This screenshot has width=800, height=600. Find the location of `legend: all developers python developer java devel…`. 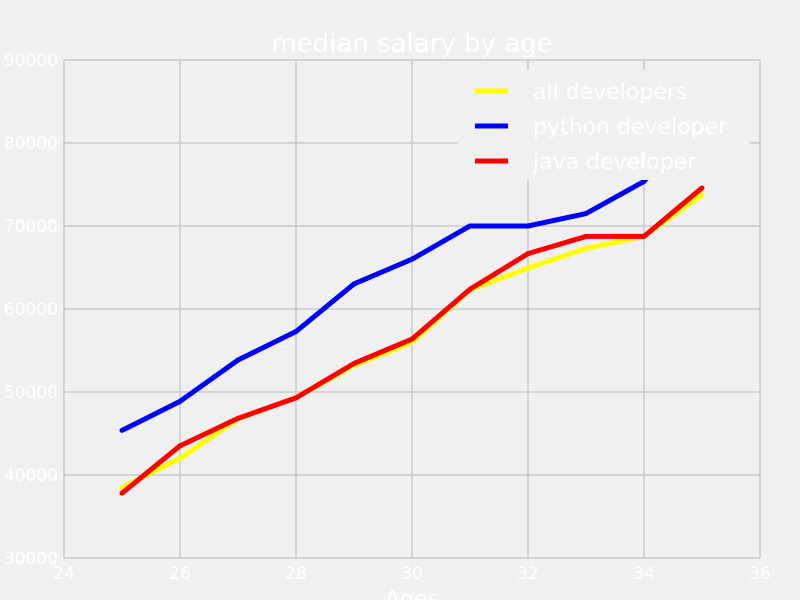

legend: all developers python developer java devel… is located at coordinates (604, 125).